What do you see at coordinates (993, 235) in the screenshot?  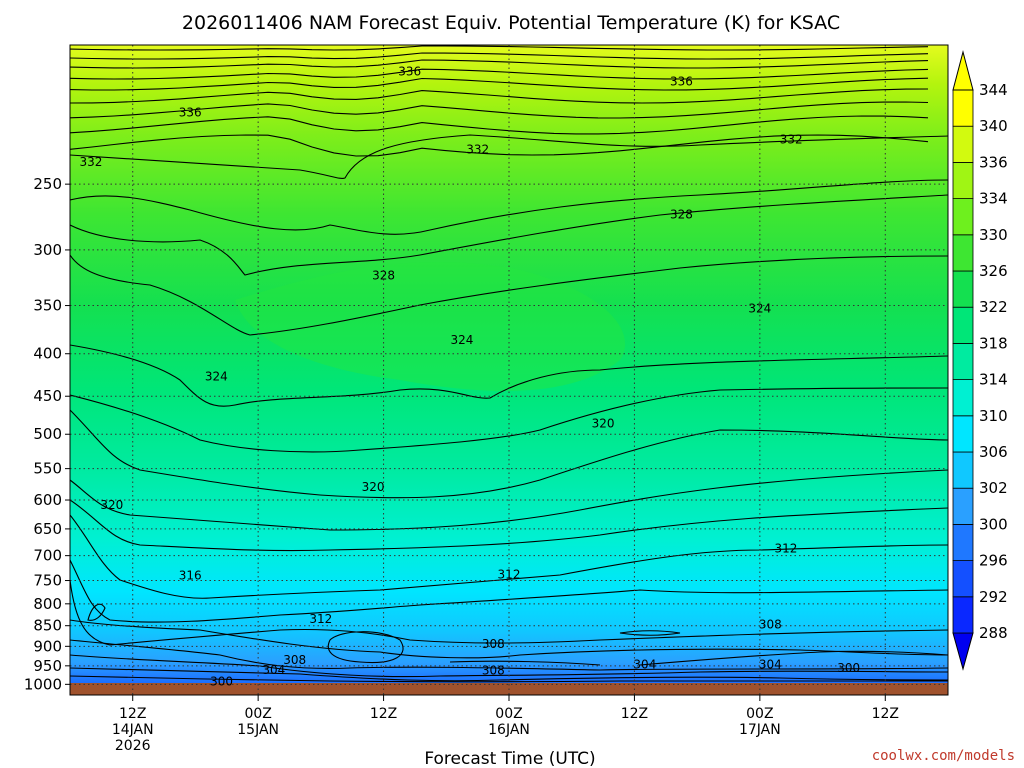 I see `colorbar-label-330: 330` at bounding box center [993, 235].